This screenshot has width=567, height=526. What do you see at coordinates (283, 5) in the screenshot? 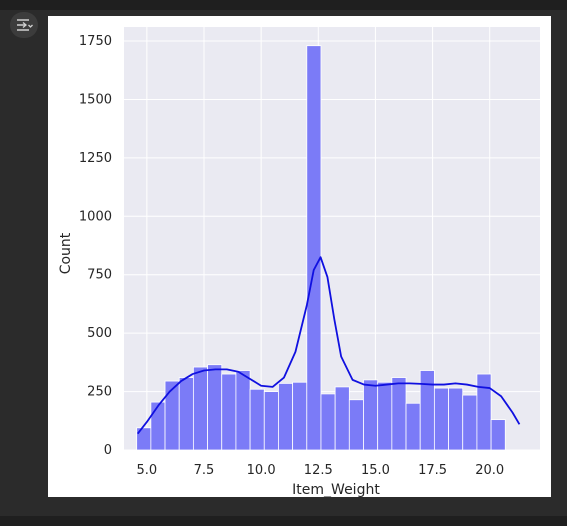
I see `top-bar` at bounding box center [283, 5].